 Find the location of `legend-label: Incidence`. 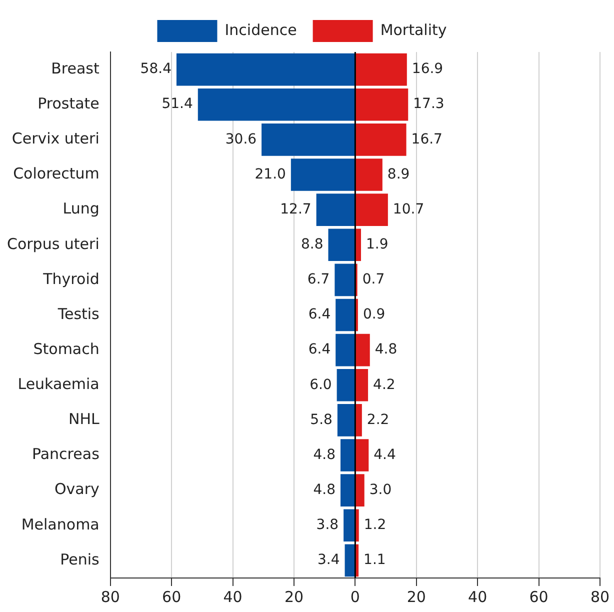

legend-label: Incidence is located at coordinates (260, 29).